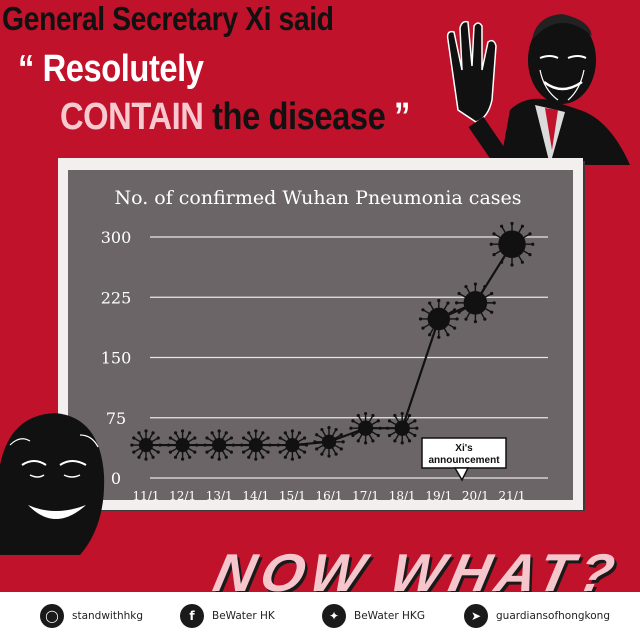  What do you see at coordinates (402, 496) in the screenshot?
I see `x-tick-label: 18/1` at bounding box center [402, 496].